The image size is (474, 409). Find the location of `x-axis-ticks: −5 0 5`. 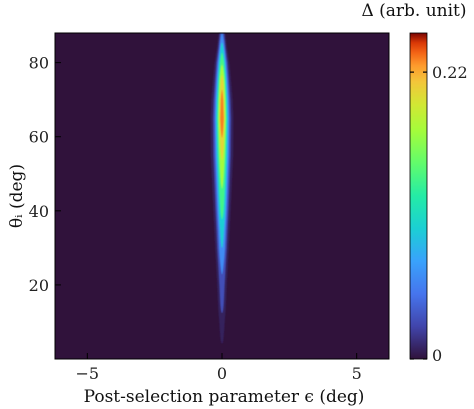

x-axis-ticks: −5 0 5 is located at coordinates (219, 368).